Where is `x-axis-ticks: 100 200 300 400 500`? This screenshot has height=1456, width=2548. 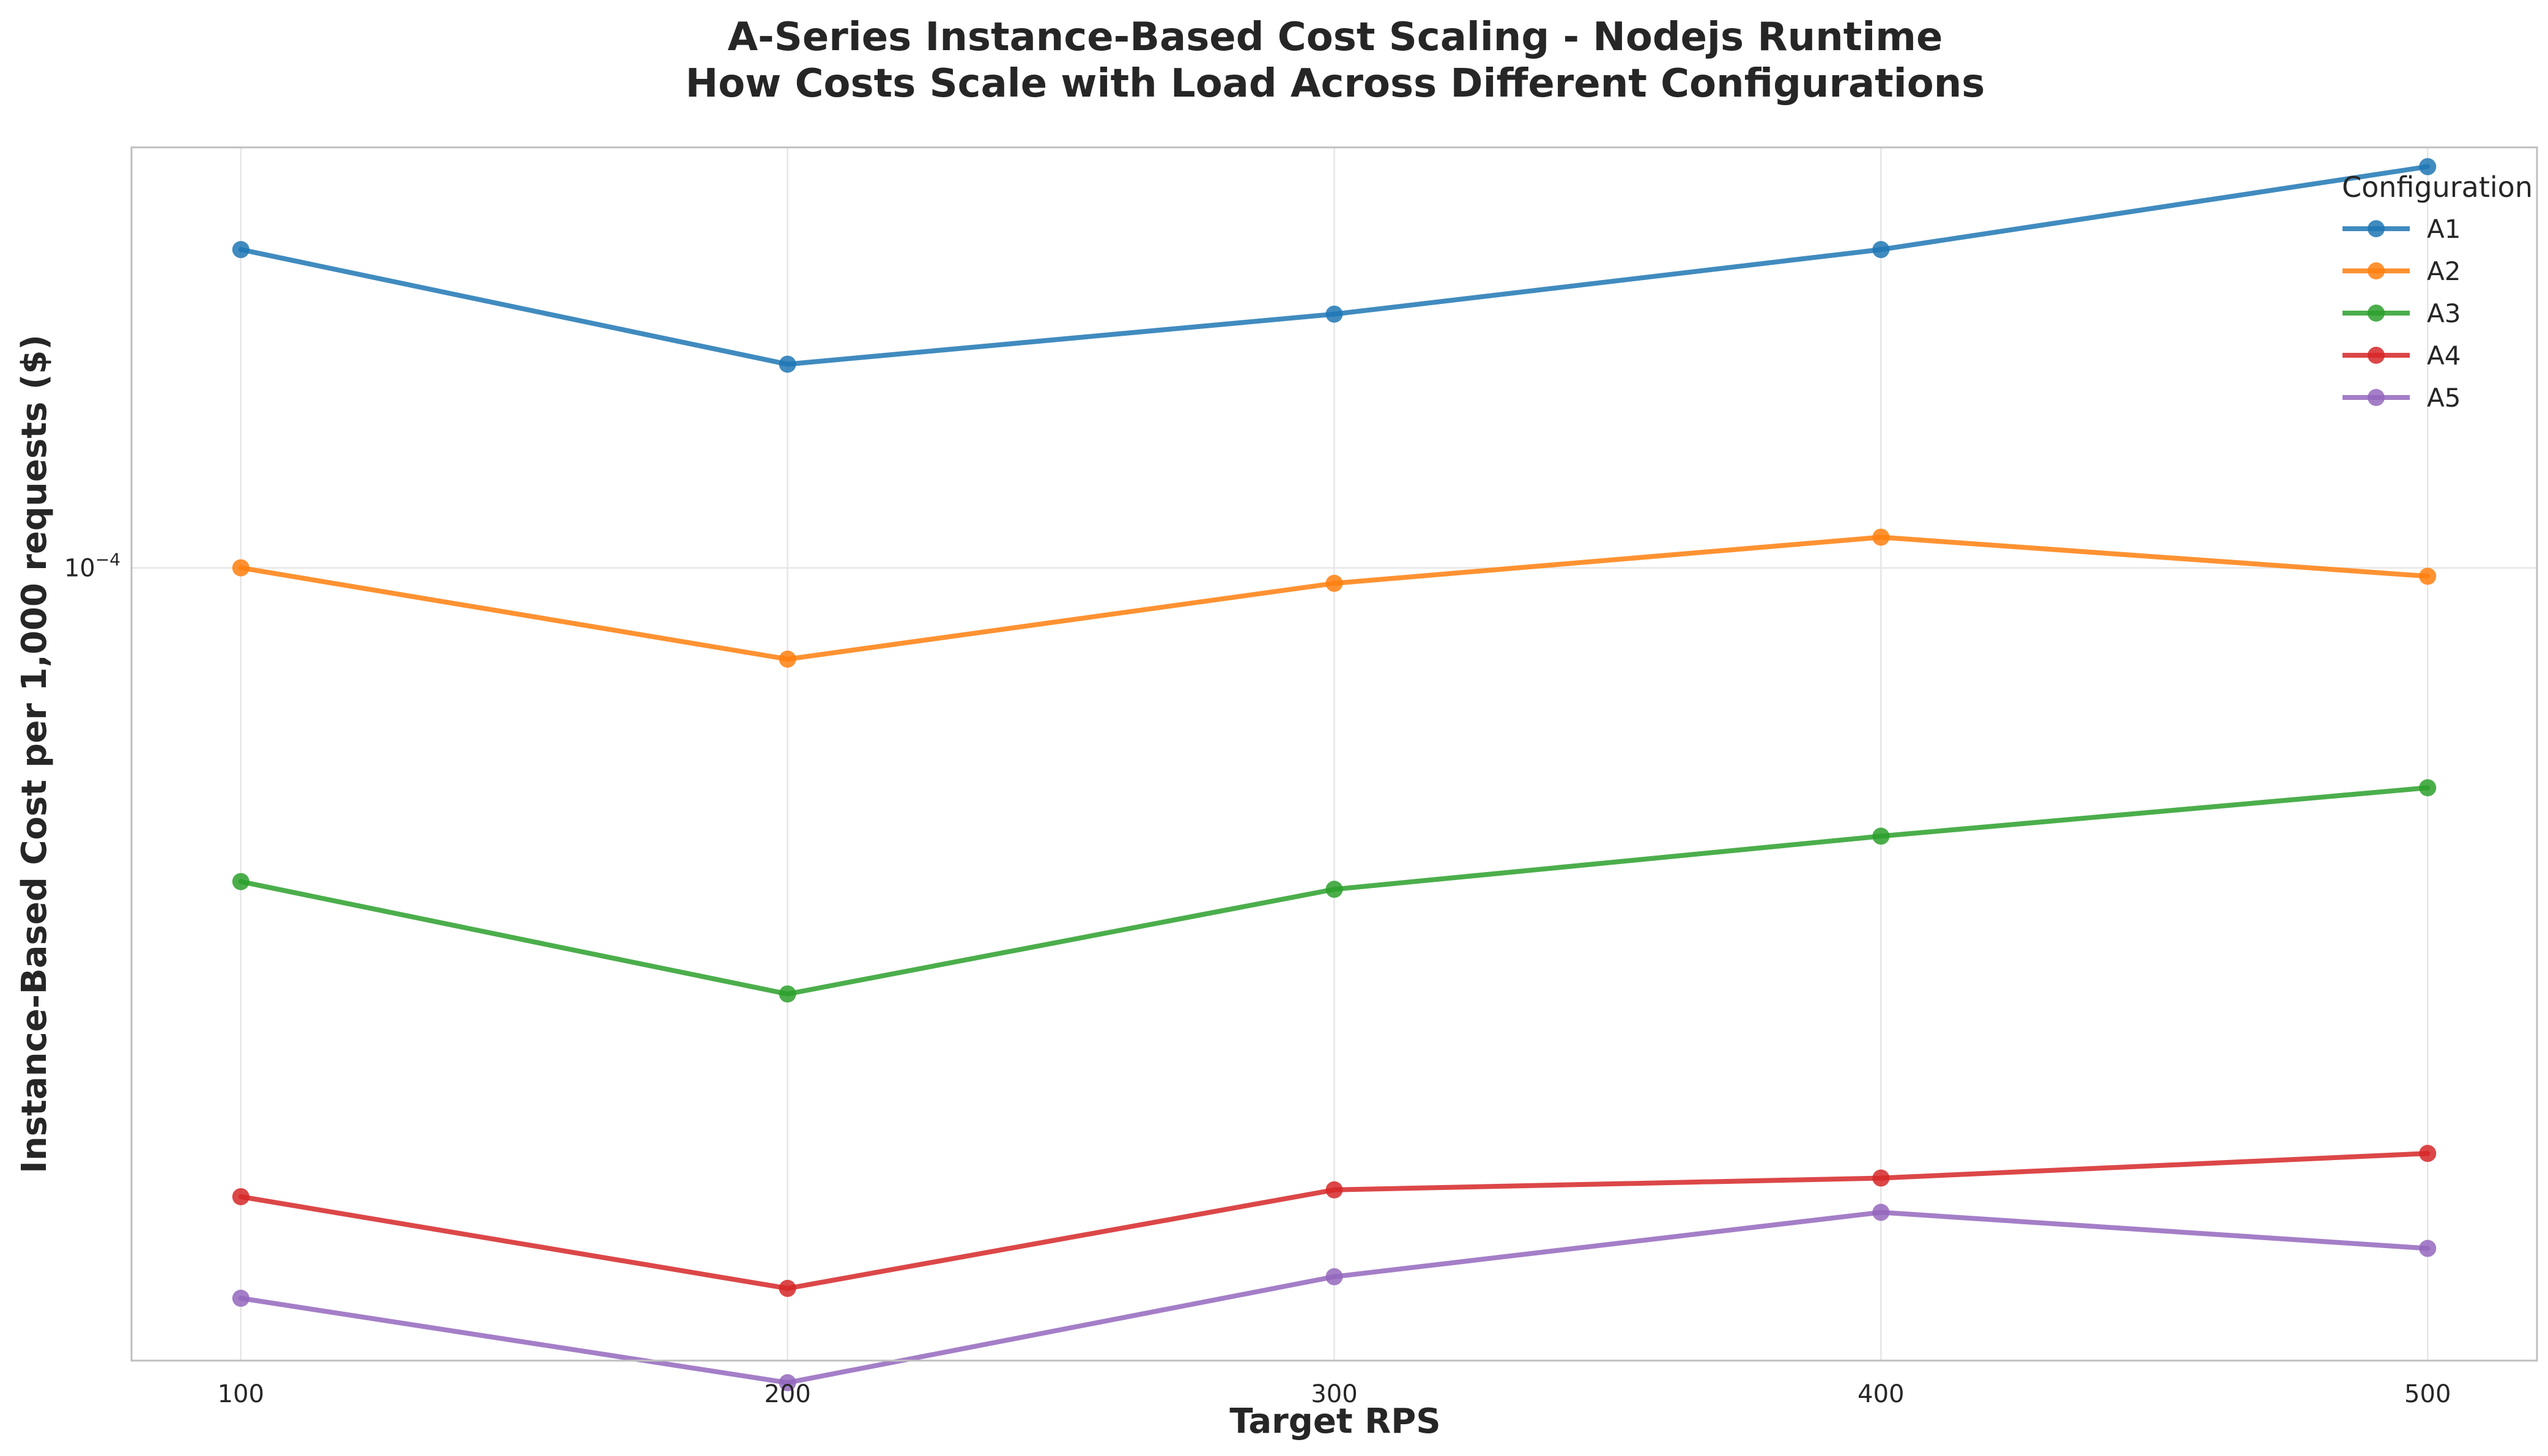 x-axis-ticks: 100 200 300 400 500 is located at coordinates (1334, 1394).